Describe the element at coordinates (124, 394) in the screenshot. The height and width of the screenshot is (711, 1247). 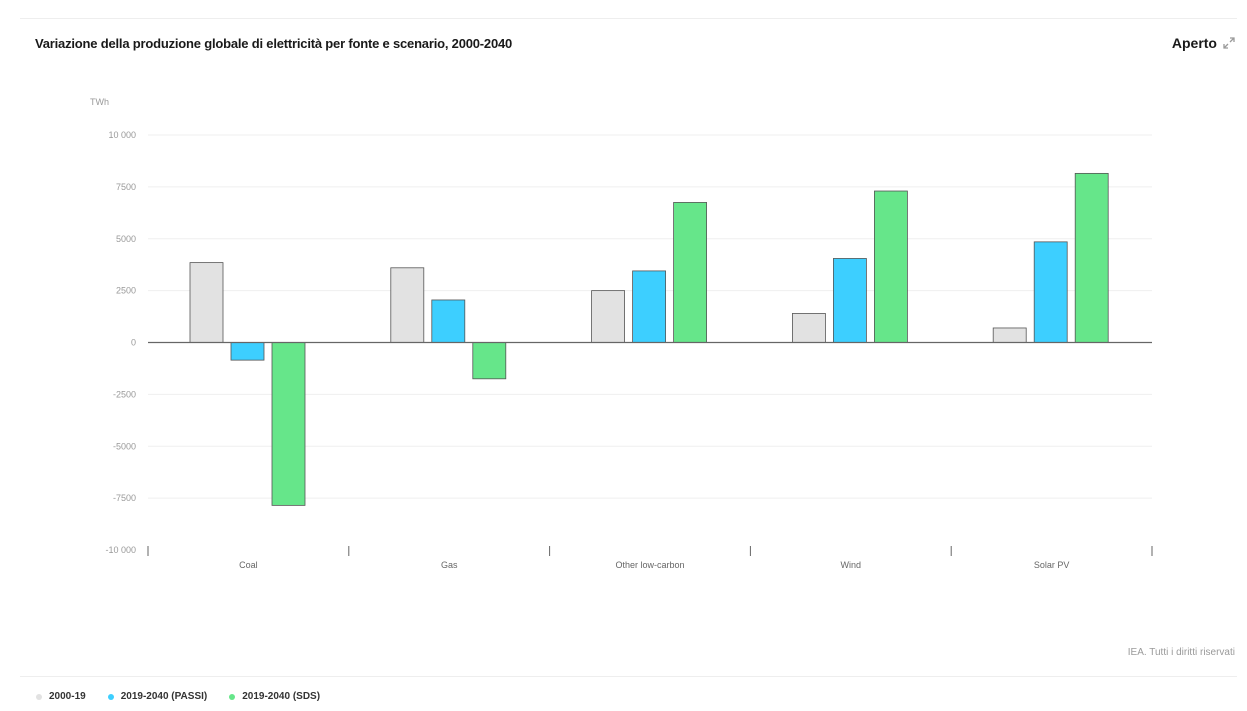
I see `y-tick-label: -2500` at that location.